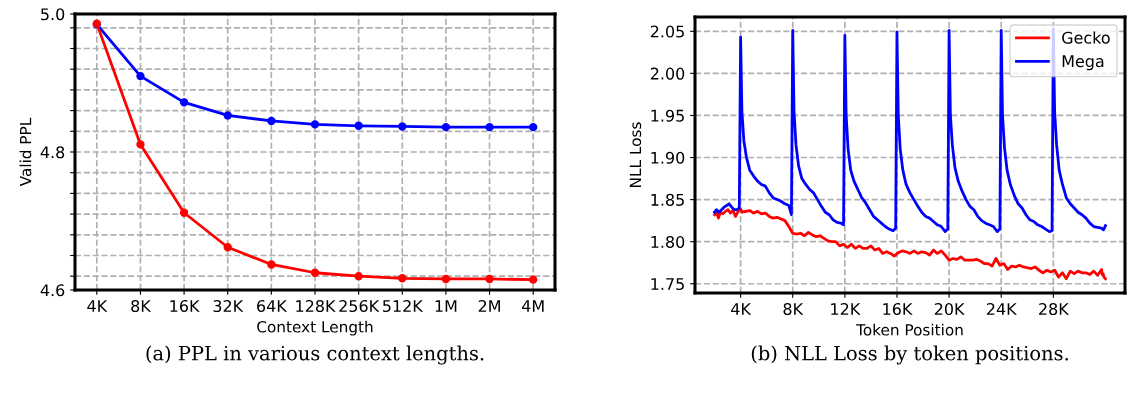 The height and width of the screenshot is (400, 1133). I want to click on y-tick-label: 2.00, so click(667, 73).